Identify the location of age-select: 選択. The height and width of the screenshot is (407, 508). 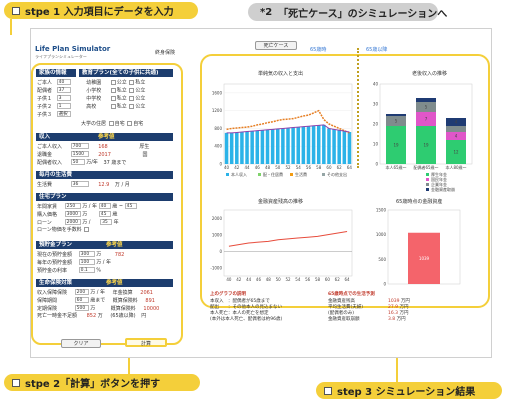
(63, 114).